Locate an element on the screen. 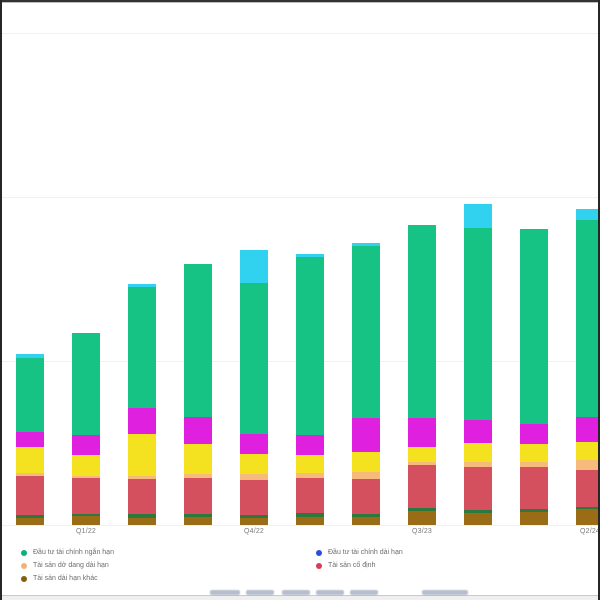 This screenshot has width=600, height=600. legend-label: Đầu tư tài chính ngắn hạn is located at coordinates (73, 552).